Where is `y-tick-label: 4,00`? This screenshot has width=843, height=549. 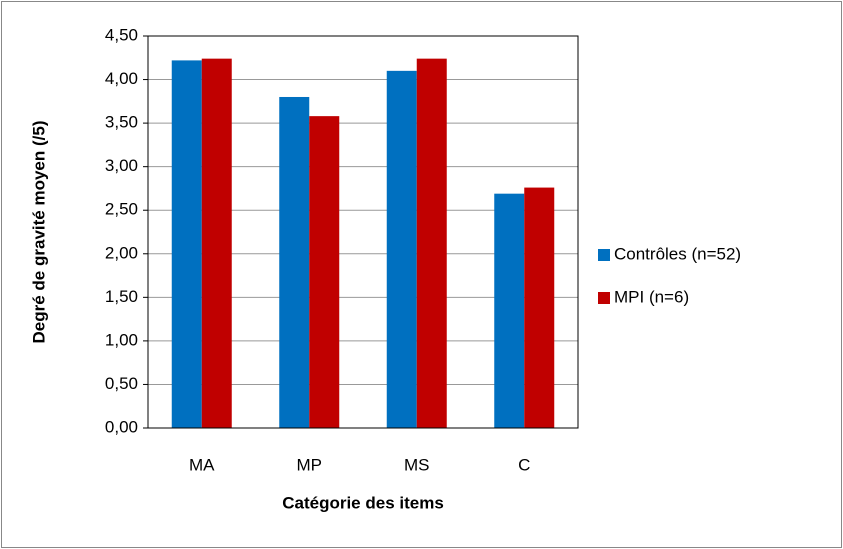 y-tick-label: 4,00 is located at coordinates (121, 78).